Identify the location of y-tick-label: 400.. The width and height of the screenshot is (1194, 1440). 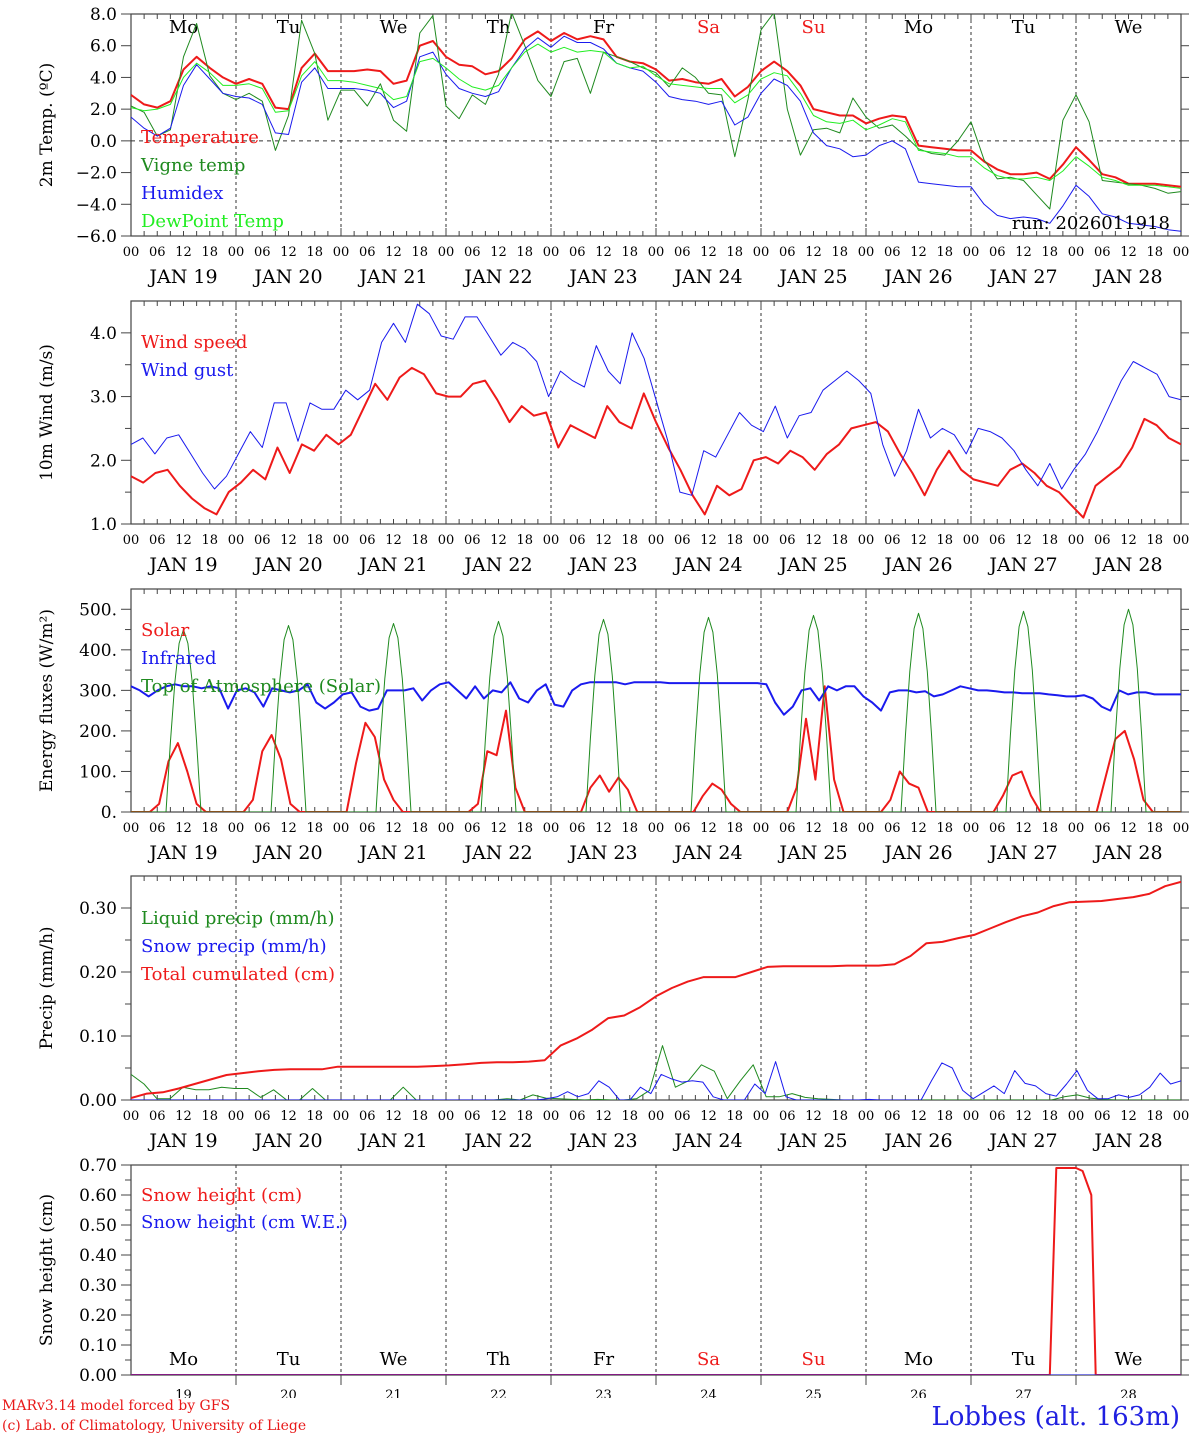
(98, 651).